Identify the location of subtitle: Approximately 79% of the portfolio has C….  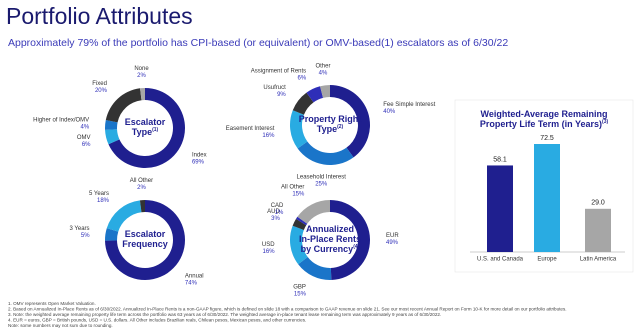
(258, 43).